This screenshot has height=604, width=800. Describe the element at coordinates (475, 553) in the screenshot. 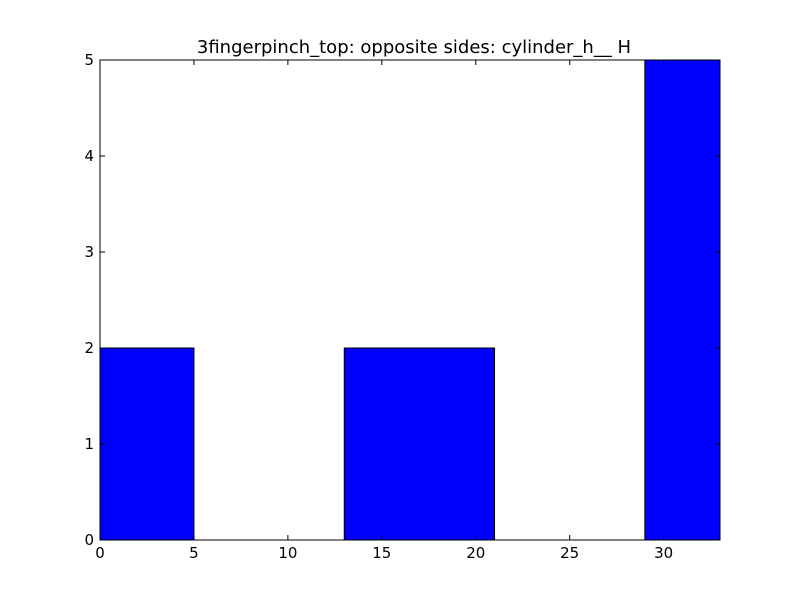

I see `x-tick-label: 20` at that location.